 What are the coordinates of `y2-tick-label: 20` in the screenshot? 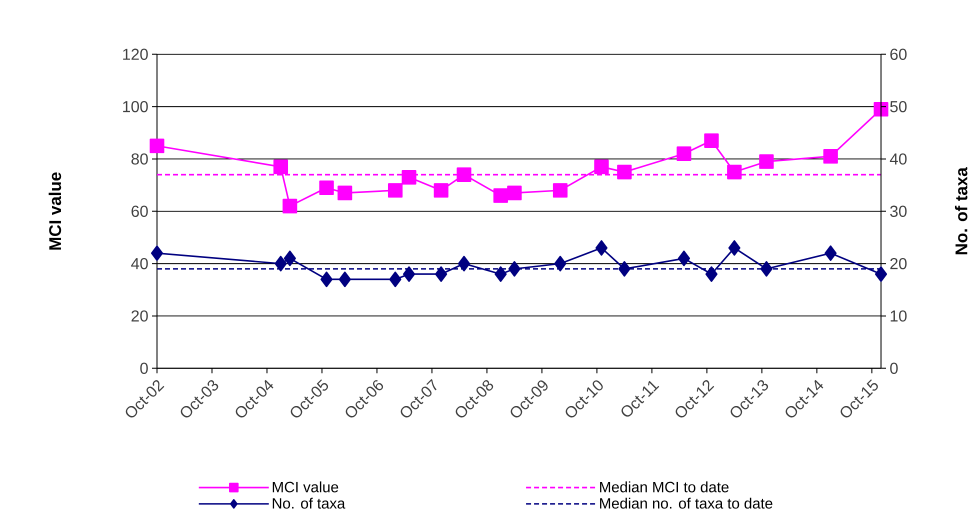 It's located at (898, 264).